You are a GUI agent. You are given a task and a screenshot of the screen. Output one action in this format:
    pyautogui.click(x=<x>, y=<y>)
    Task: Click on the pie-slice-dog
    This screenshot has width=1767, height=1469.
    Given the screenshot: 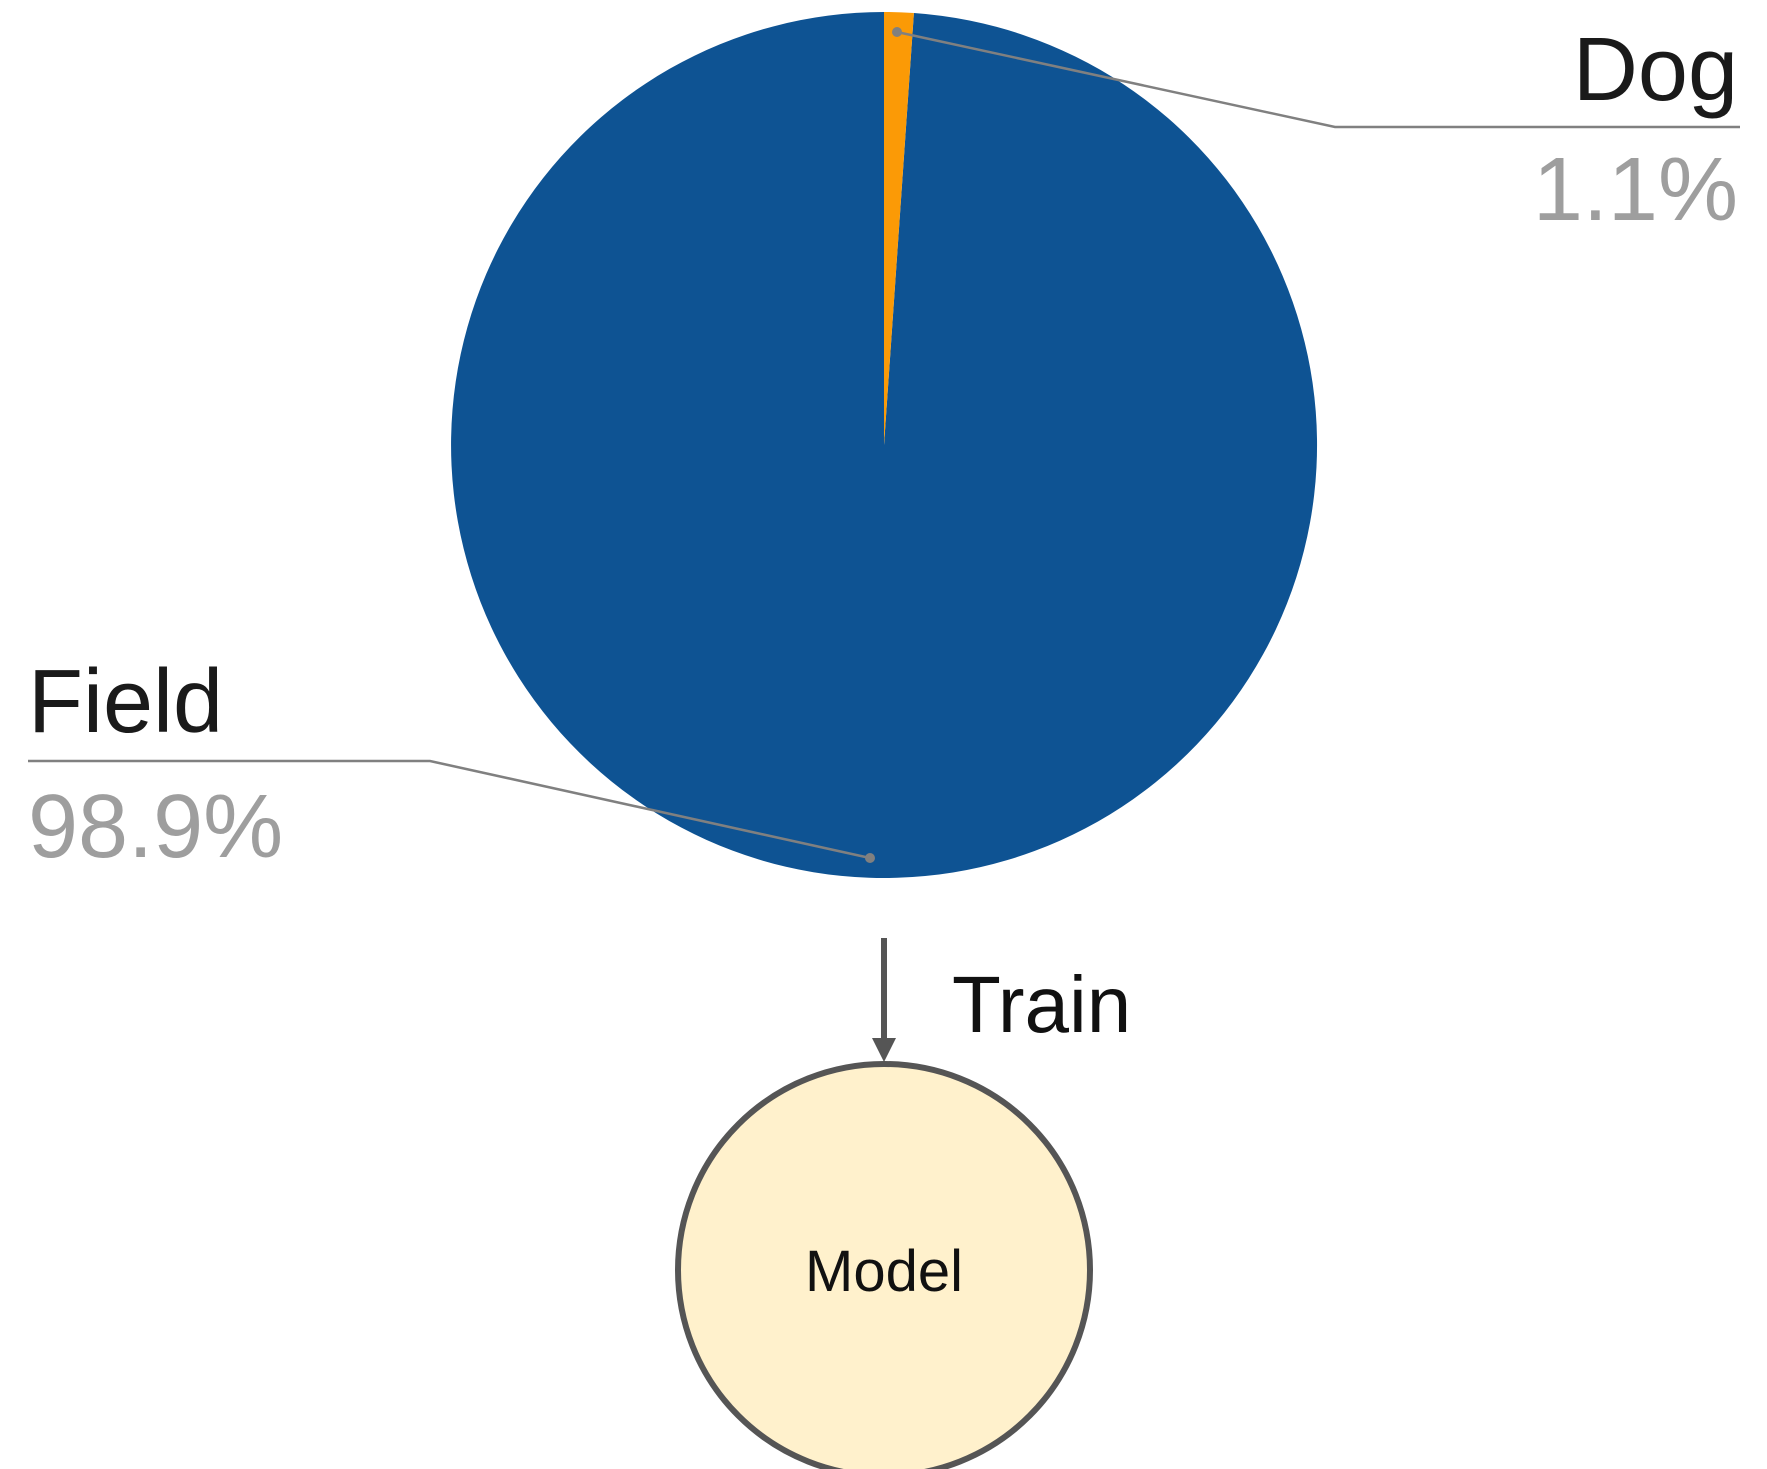 What is the action you would take?
    pyautogui.click(x=899, y=228)
    